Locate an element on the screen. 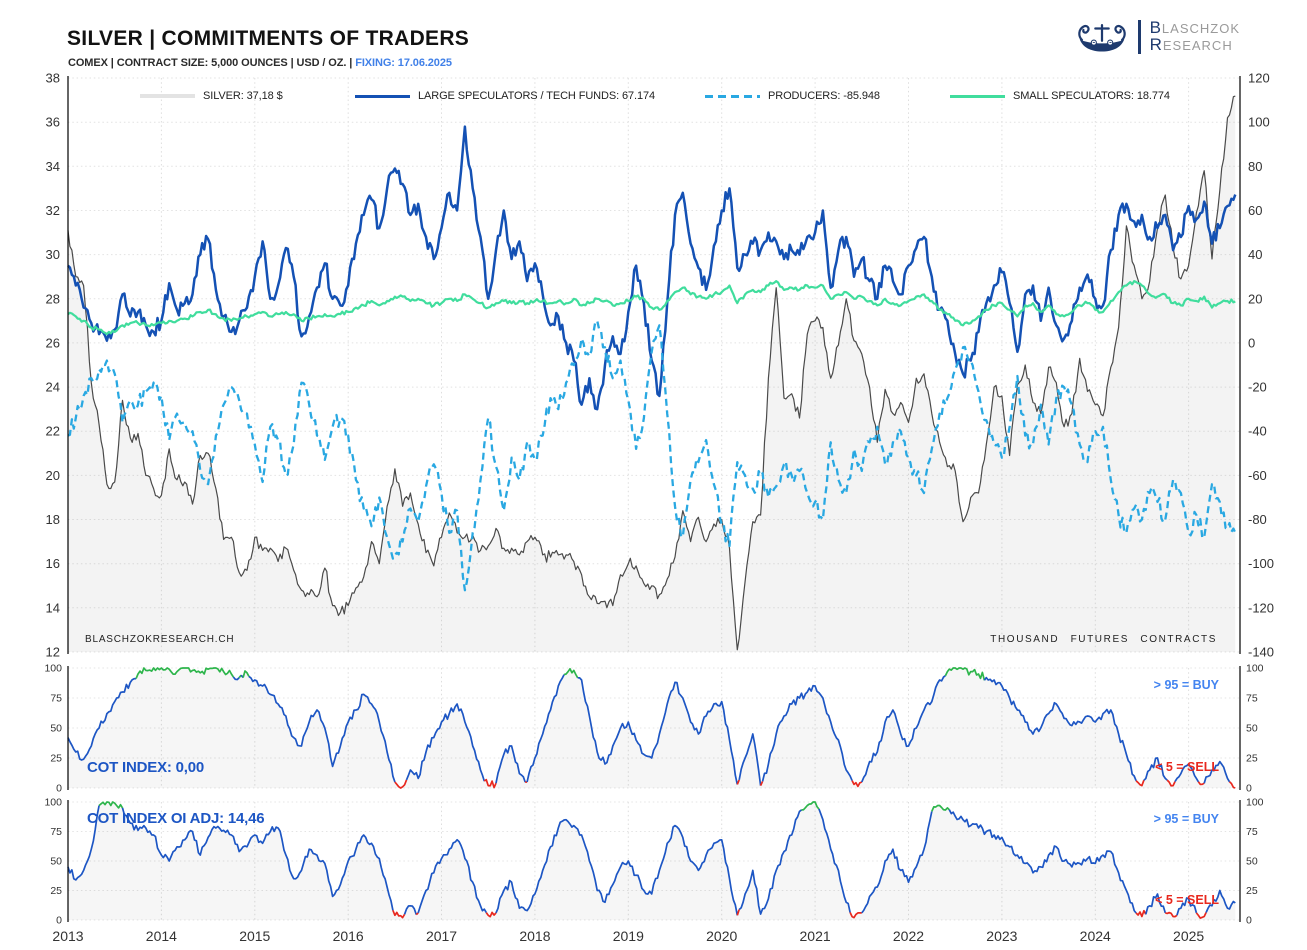 This screenshot has height=950, width=1307. cot2-buy-annotation: > 95 = BUY is located at coordinates (1186, 819).